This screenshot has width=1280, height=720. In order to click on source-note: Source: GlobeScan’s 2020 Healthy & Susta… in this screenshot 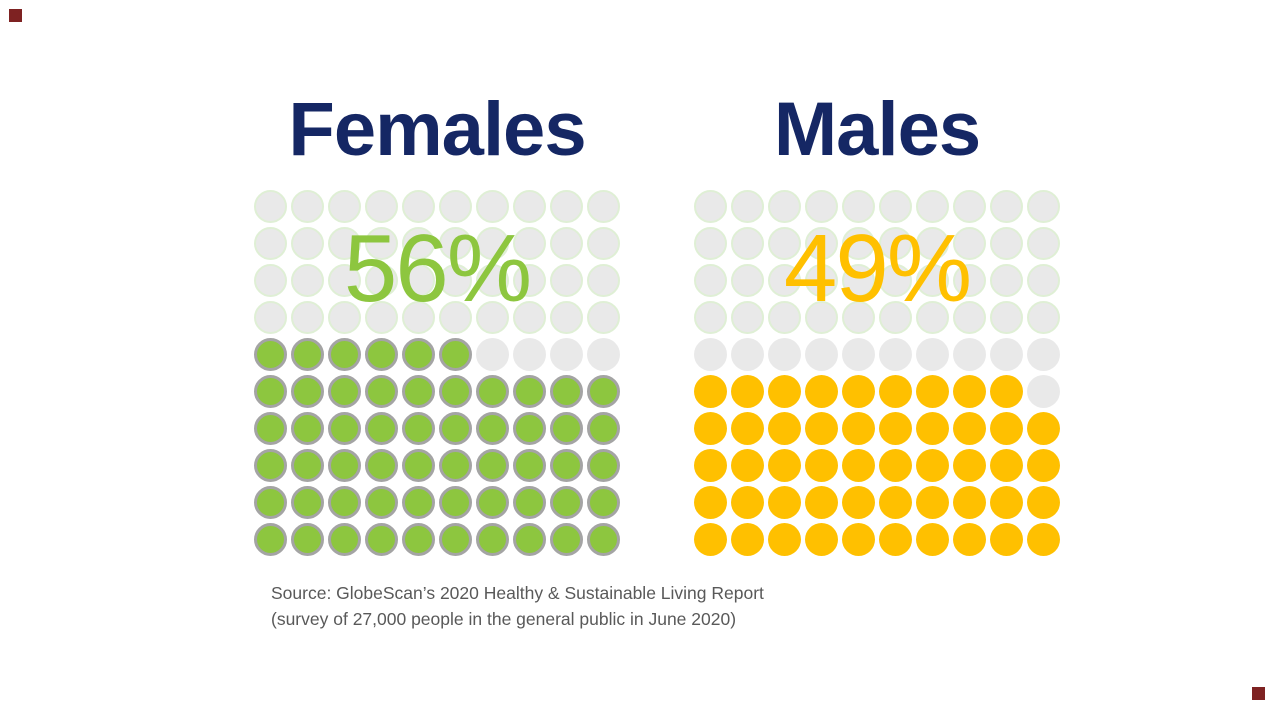, I will do `click(517, 606)`.